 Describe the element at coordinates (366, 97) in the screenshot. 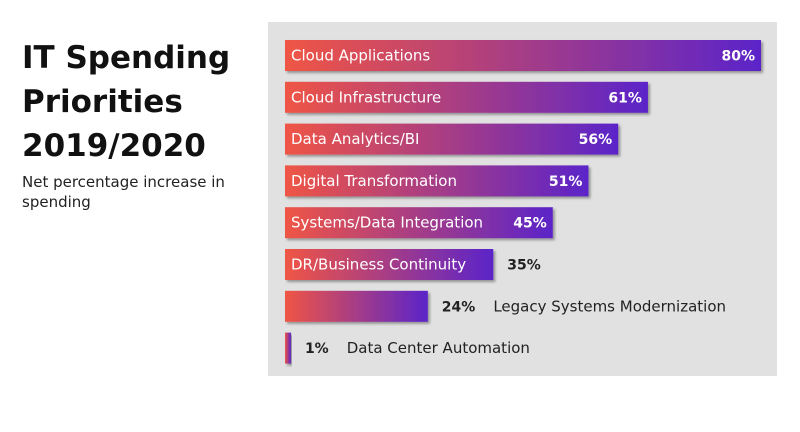

I see `category-label-cloud-infrastructure: Cloud Infrastructure` at that location.